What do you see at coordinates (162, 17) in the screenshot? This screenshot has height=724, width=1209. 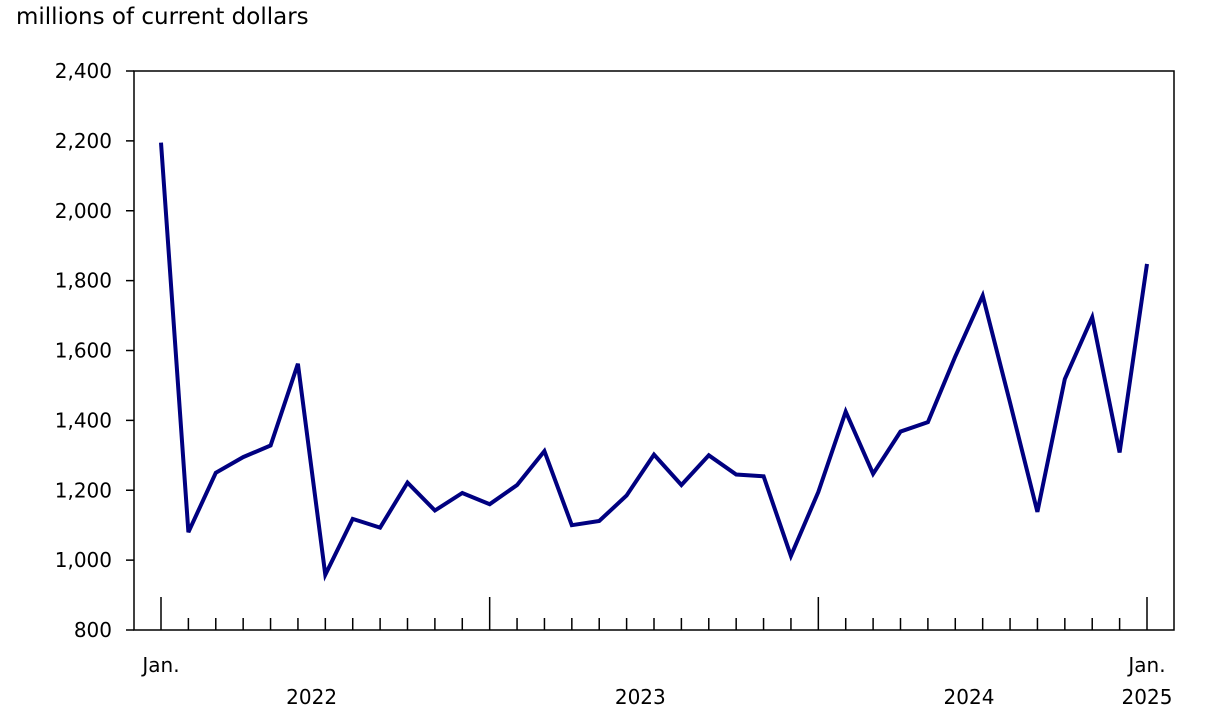 I see `y-axis-title: millions of current dollars` at bounding box center [162, 17].